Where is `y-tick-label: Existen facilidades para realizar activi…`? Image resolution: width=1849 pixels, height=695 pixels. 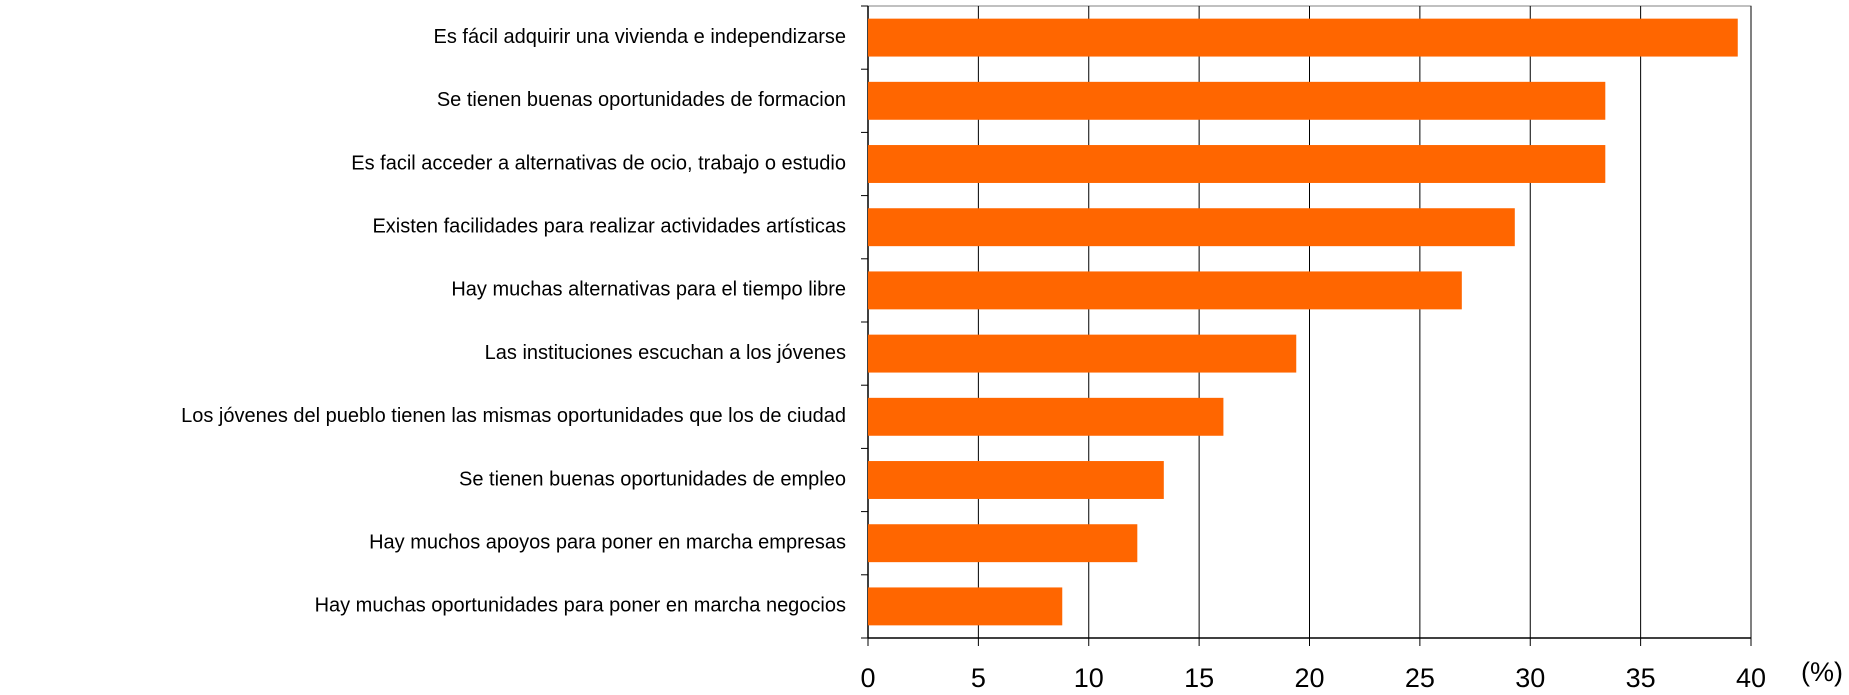
y-tick-label: Existen facilidades para realizar activi… is located at coordinates (609, 226).